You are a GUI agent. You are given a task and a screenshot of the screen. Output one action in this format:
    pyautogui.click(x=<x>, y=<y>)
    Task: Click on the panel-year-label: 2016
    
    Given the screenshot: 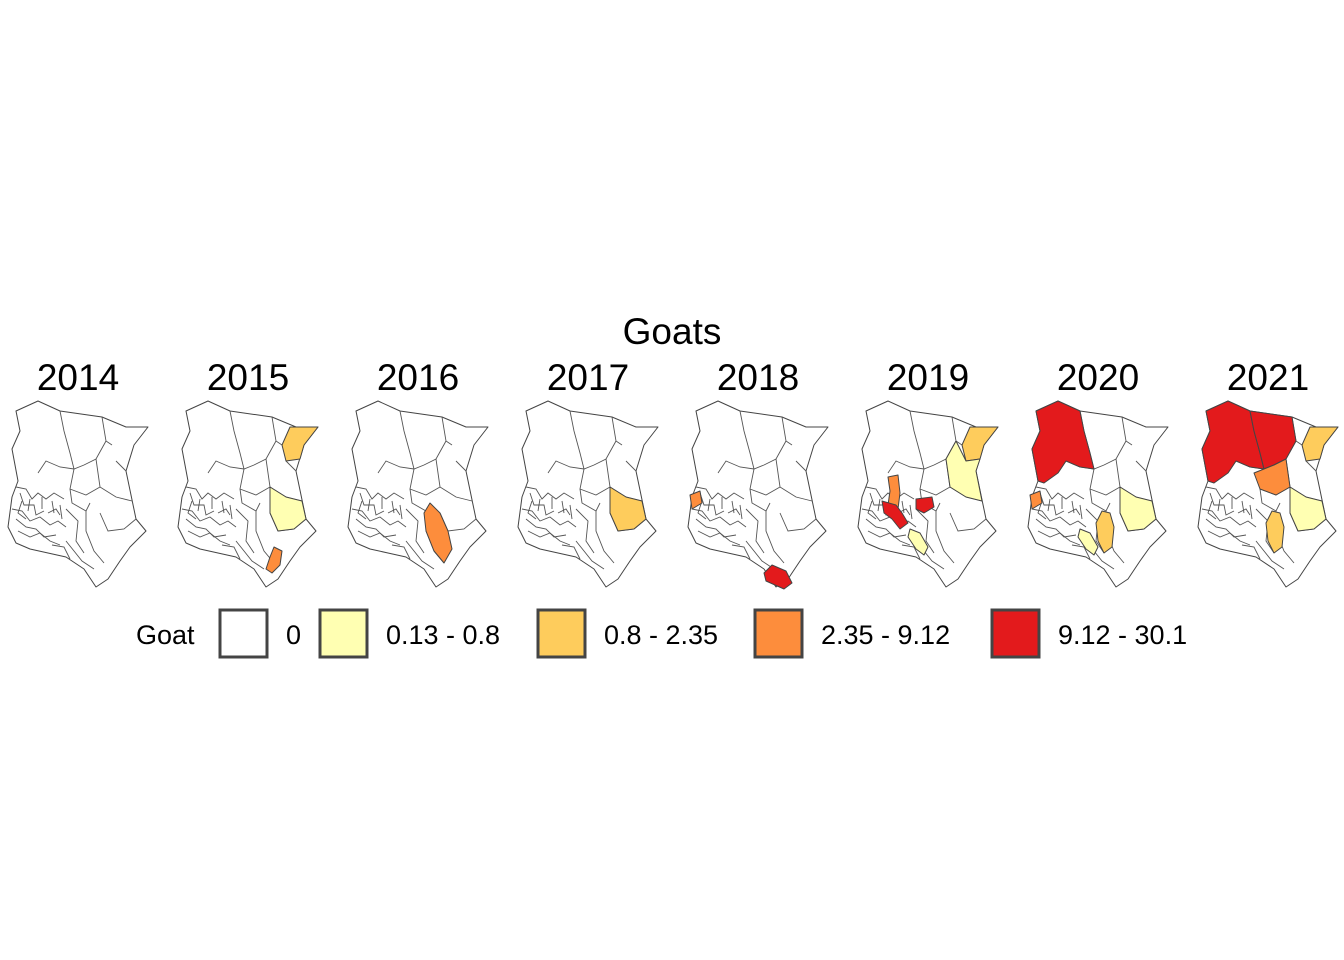 What is the action you would take?
    pyautogui.click(x=418, y=377)
    